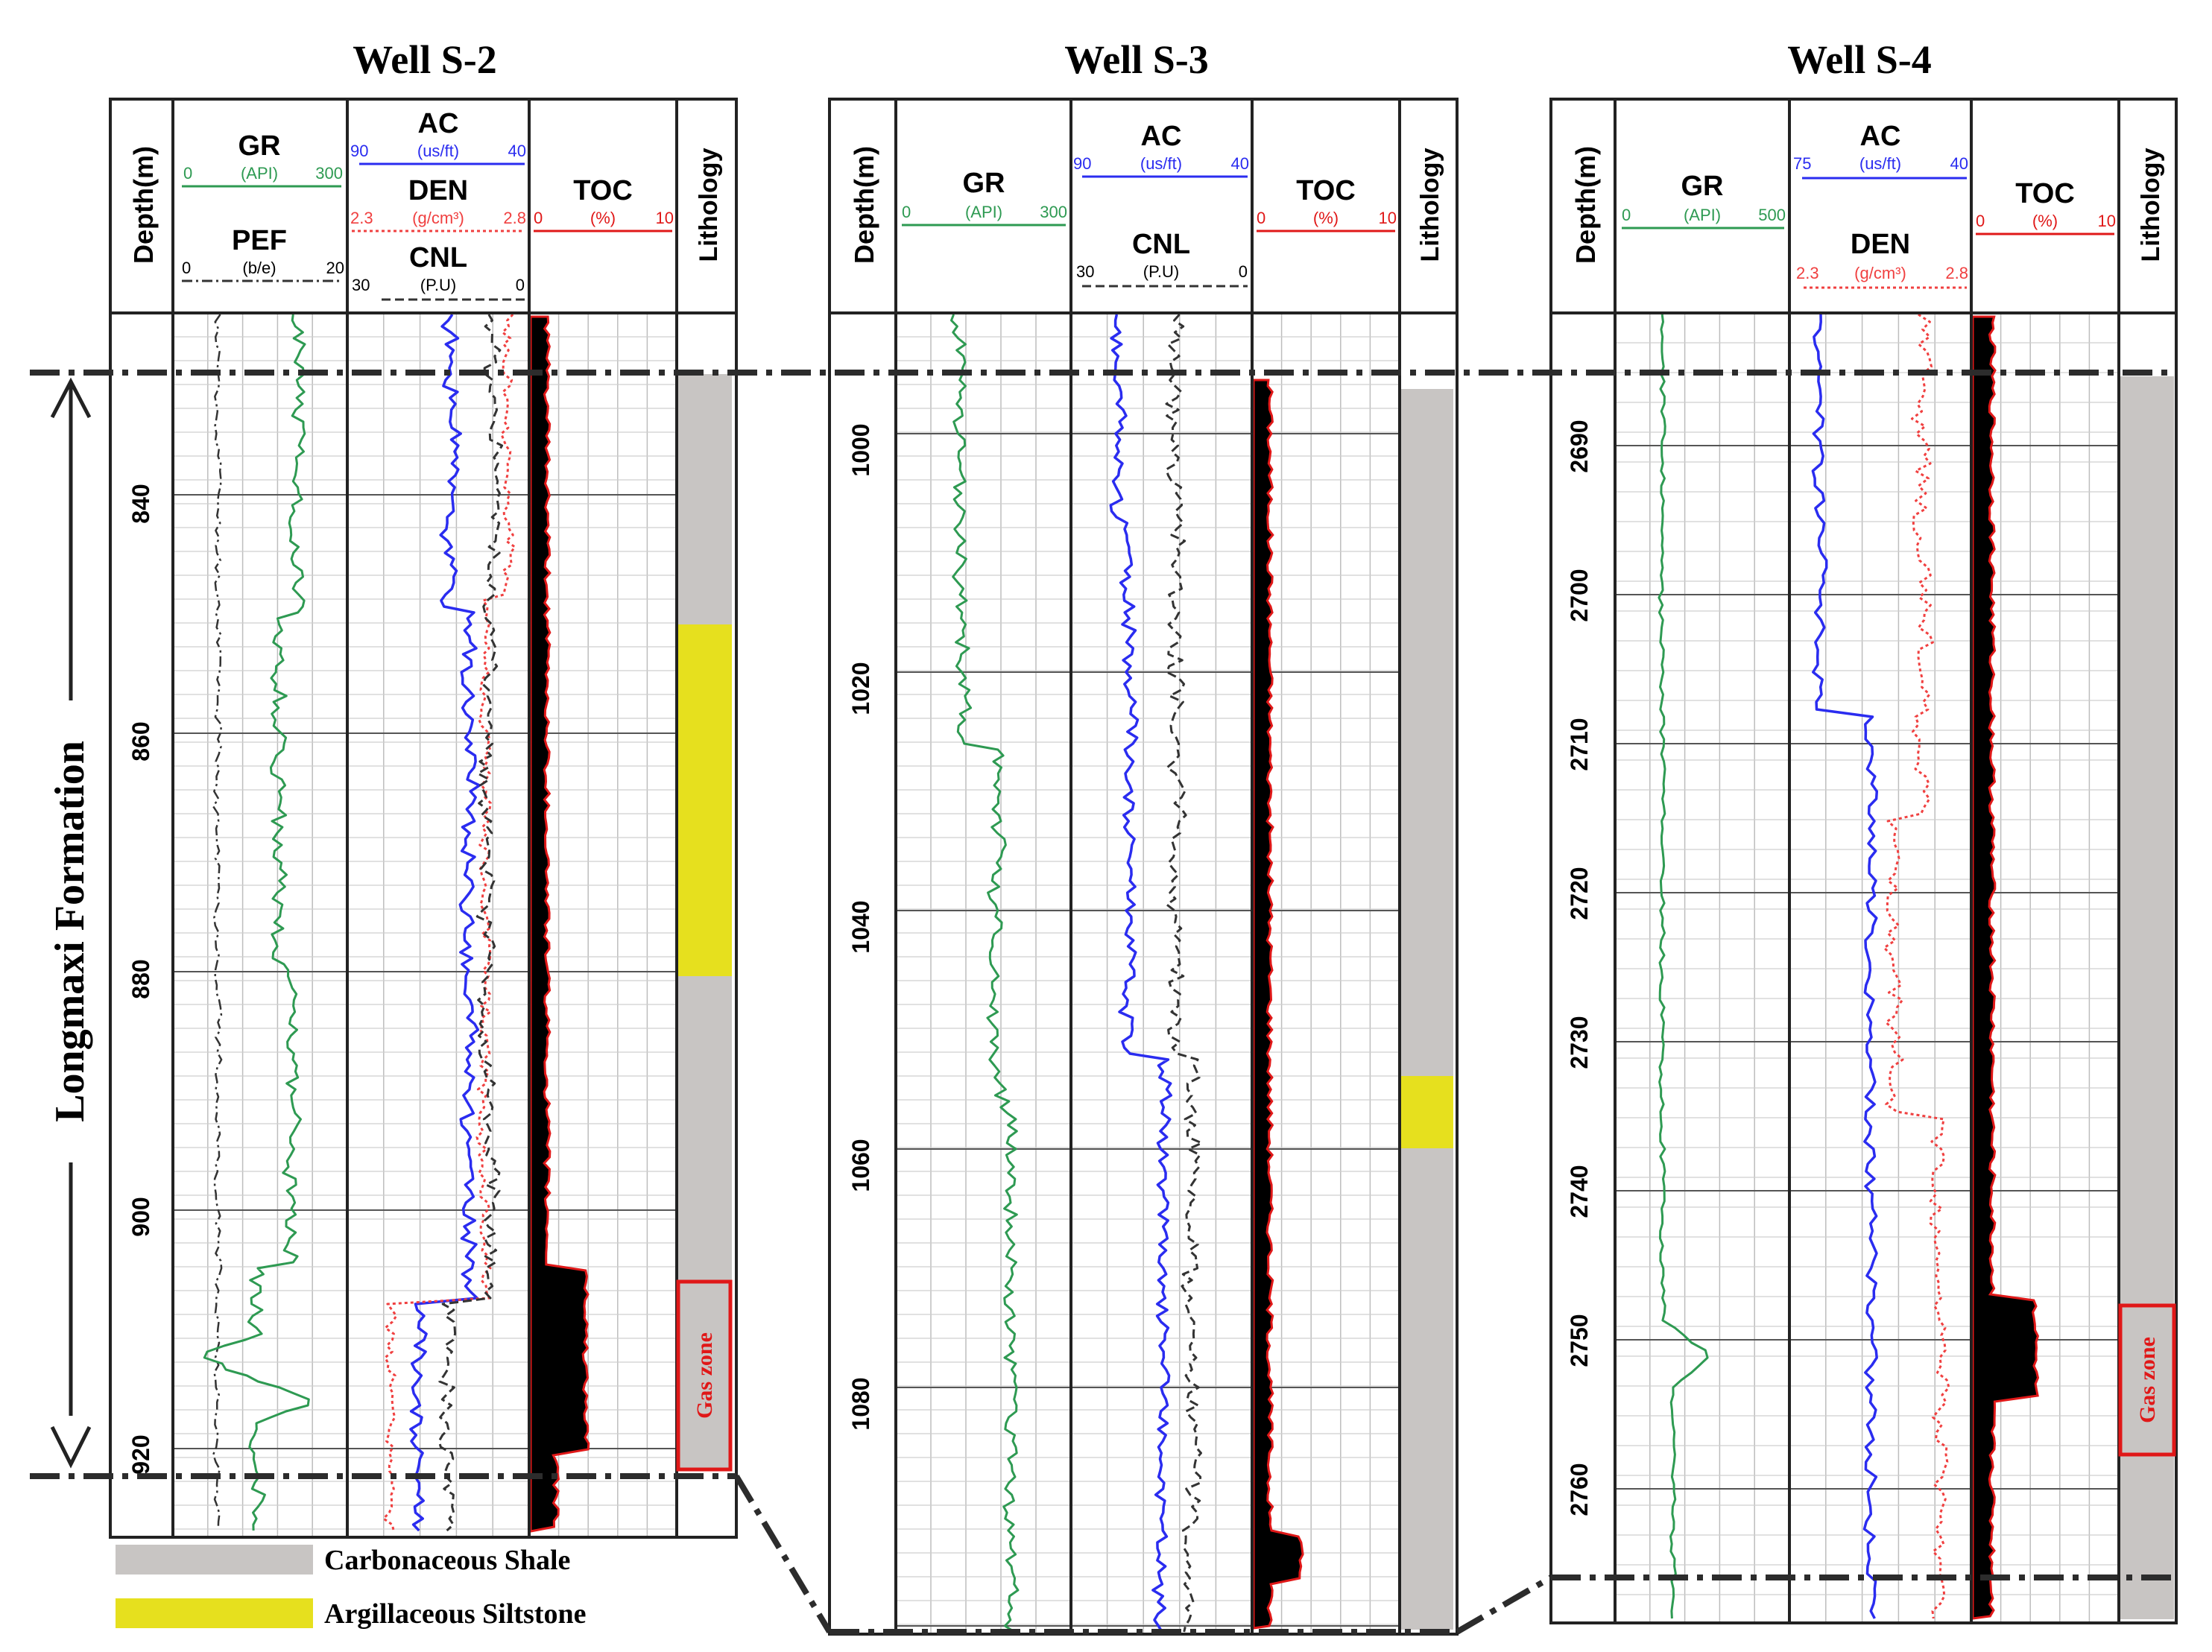 The width and height of the screenshot is (2212, 1652). I want to click on well-s4-depth-header: Depth(m), so click(1585, 205).